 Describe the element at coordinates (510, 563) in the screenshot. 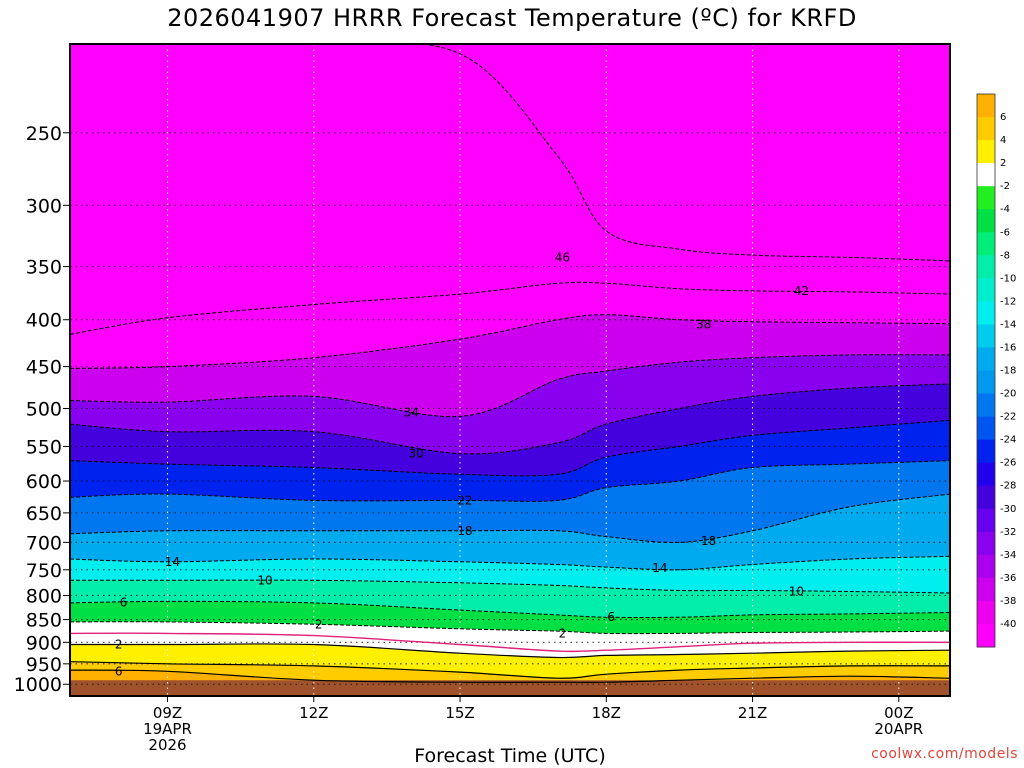

I see `contour--14` at that location.